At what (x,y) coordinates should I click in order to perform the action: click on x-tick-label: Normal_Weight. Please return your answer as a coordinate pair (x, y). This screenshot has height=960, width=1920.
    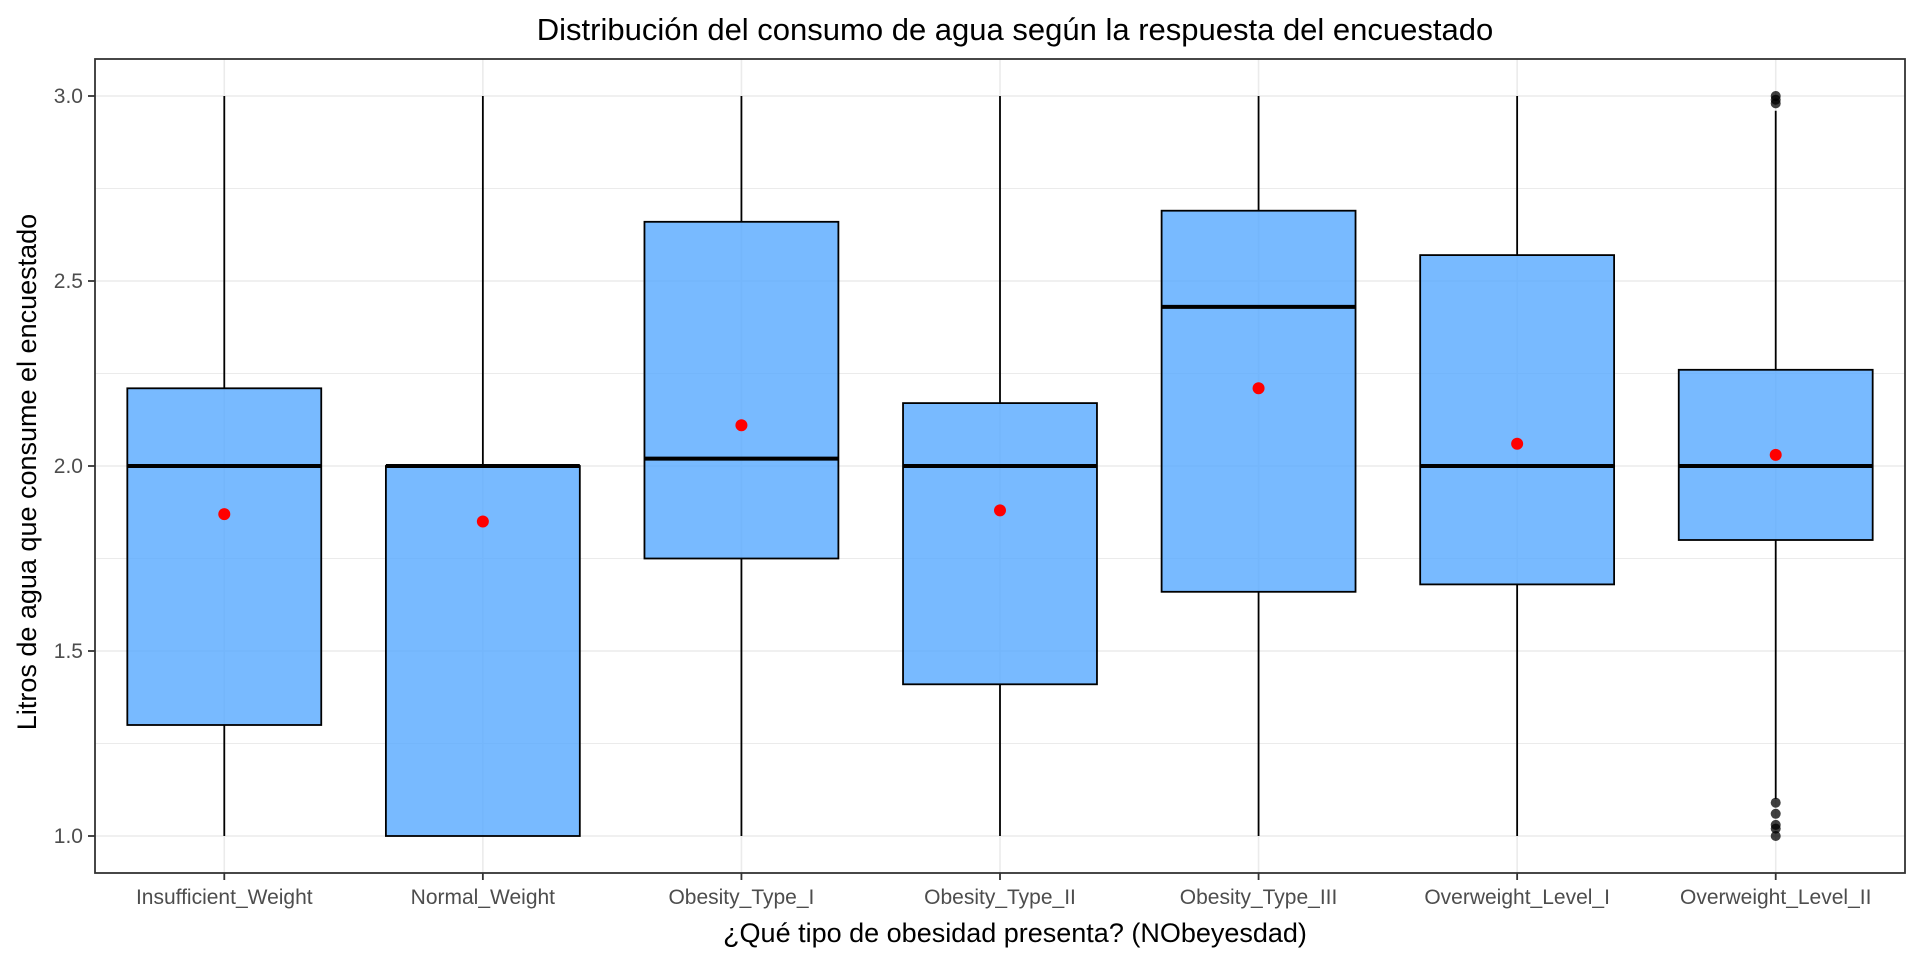
    Looking at the image, I should click on (483, 897).